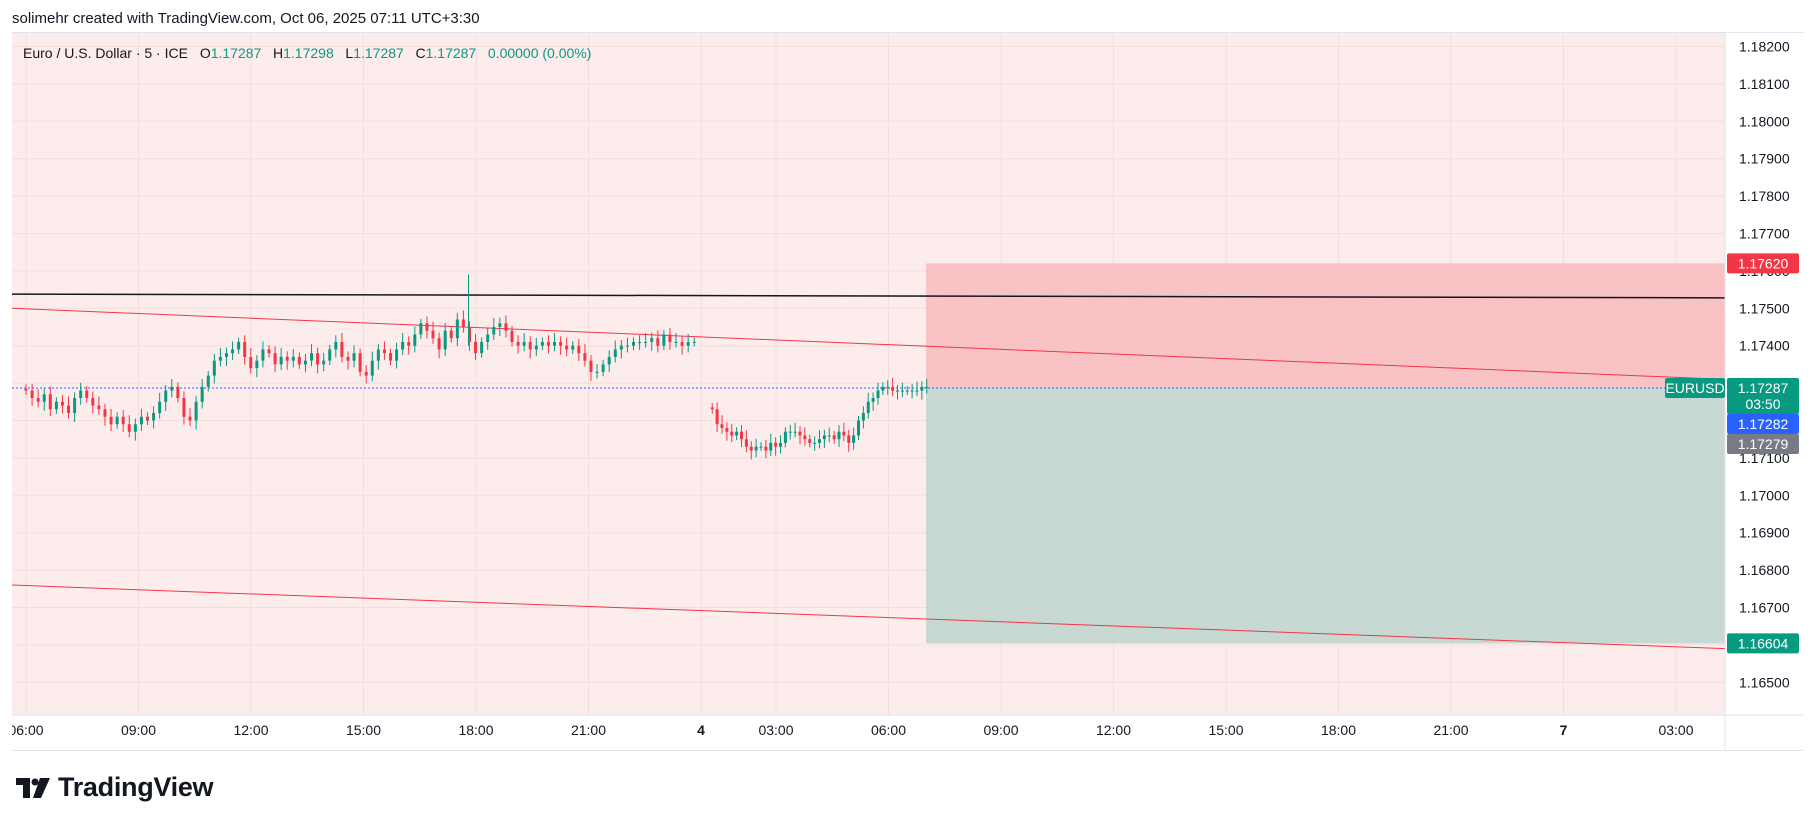 The image size is (1814, 824). Describe the element at coordinates (888, 730) in the screenshot. I see `x-axis-tick-label: 06:00` at that location.